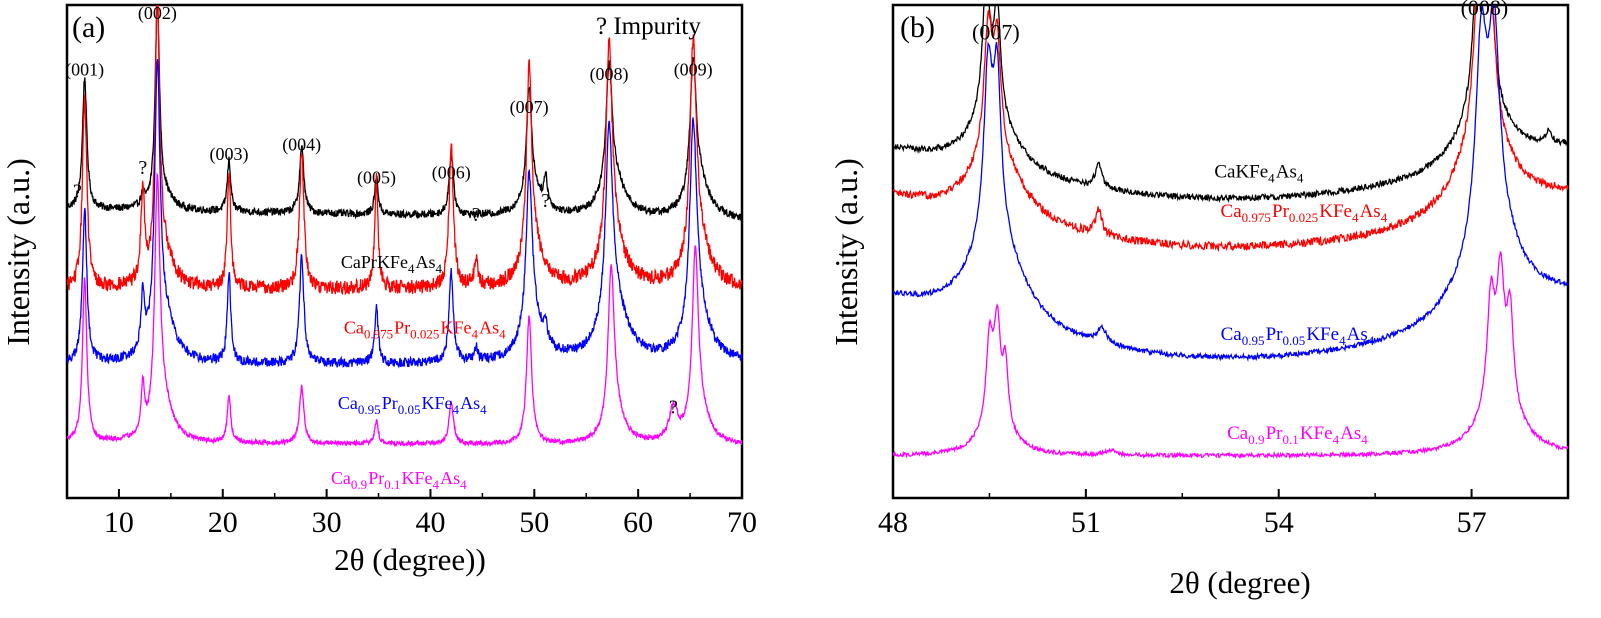 Image resolution: width=1601 pixels, height=618 pixels. I want to click on x-tick-label: 10, so click(119, 522).